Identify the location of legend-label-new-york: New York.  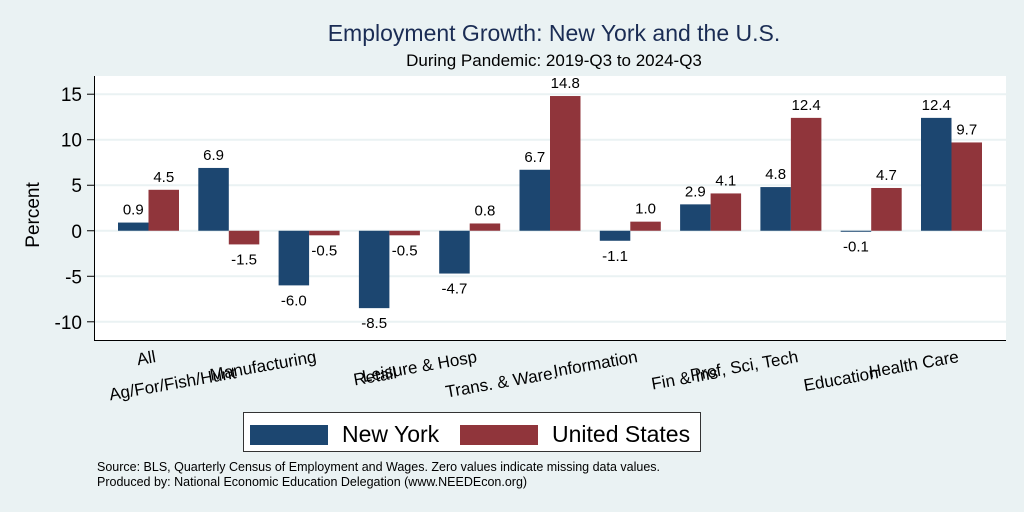
(391, 434).